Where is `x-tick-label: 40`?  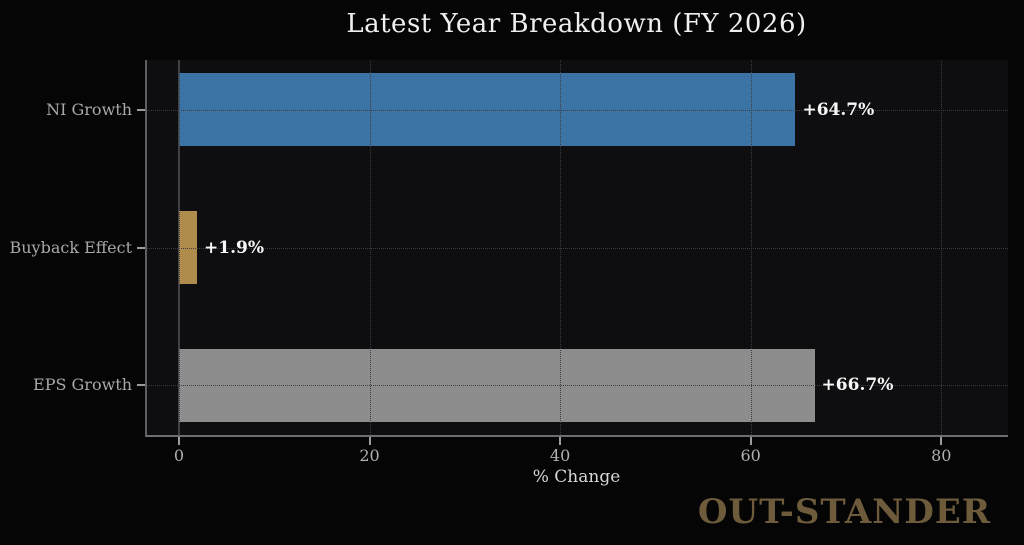 x-tick-label: 40 is located at coordinates (560, 455).